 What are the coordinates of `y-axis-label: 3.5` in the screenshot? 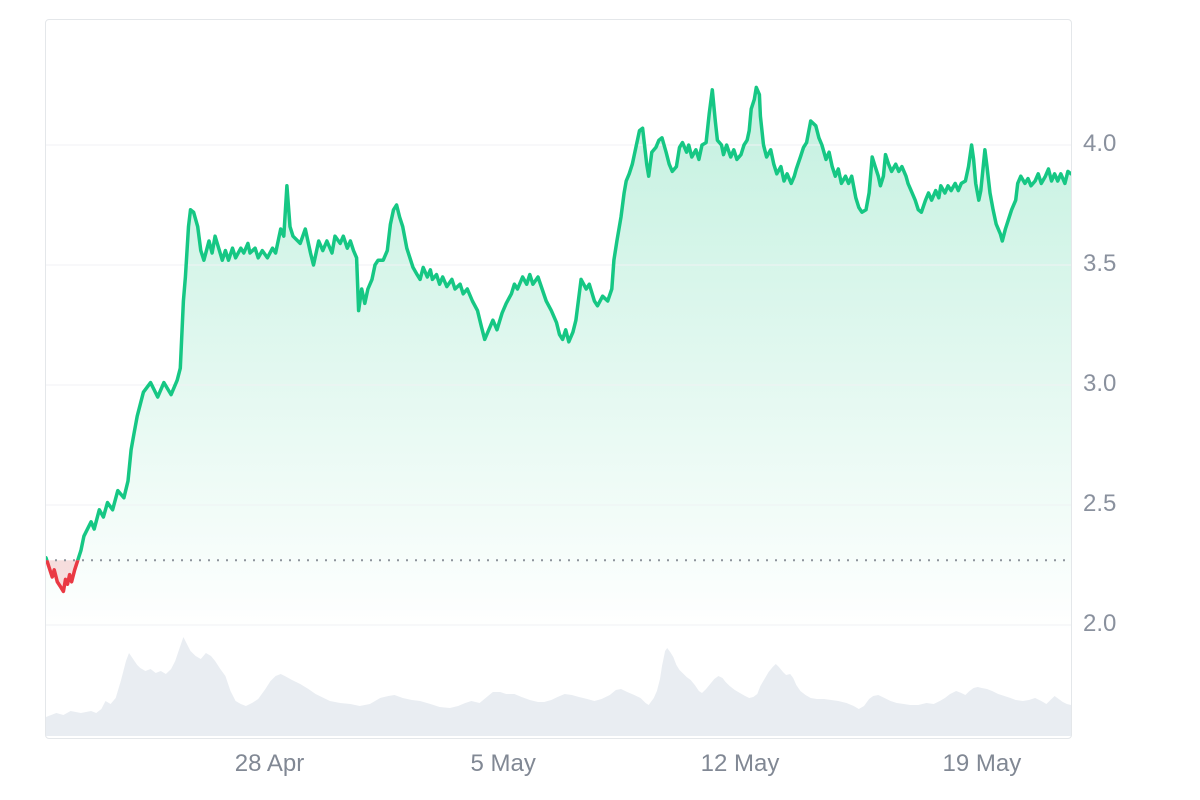 It's located at (1100, 263).